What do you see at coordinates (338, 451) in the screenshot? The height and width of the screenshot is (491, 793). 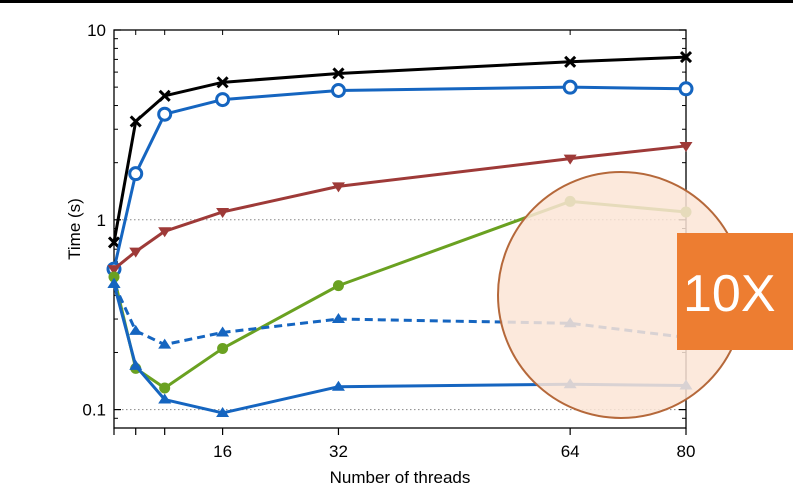 I see `x-tick-label: 32` at bounding box center [338, 451].